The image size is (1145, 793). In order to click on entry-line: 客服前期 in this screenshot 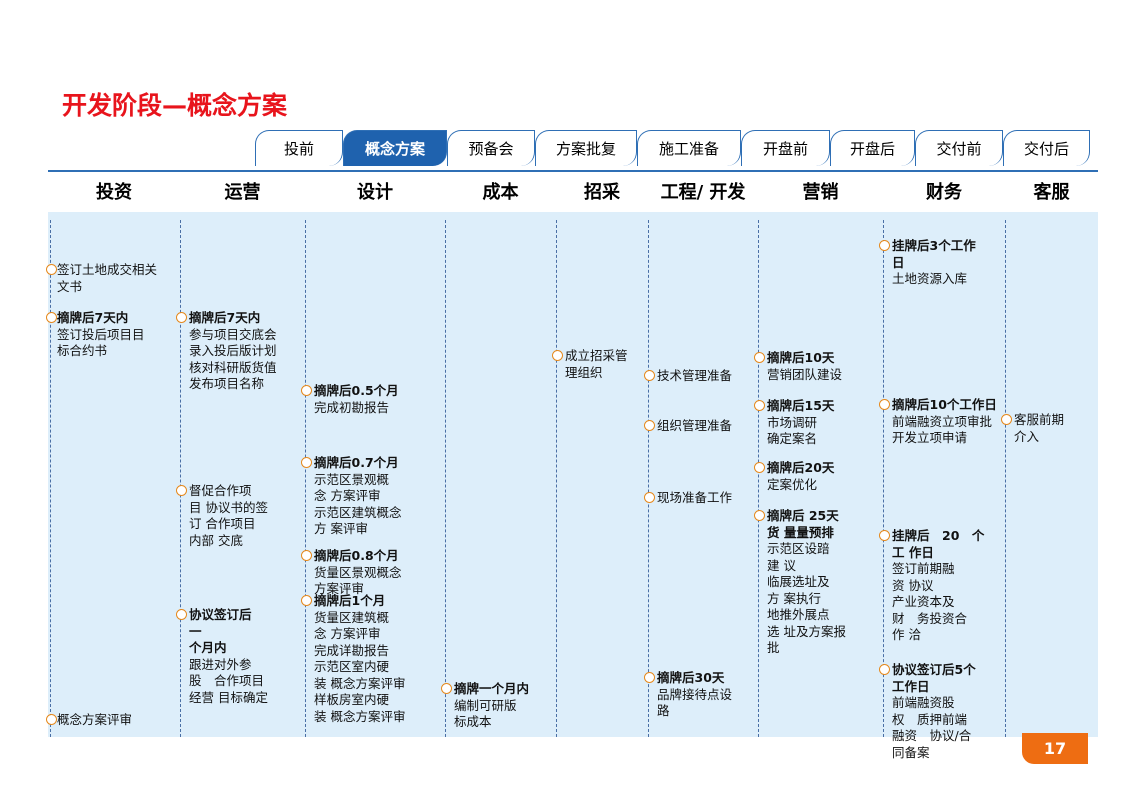, I will do `click(1039, 419)`.